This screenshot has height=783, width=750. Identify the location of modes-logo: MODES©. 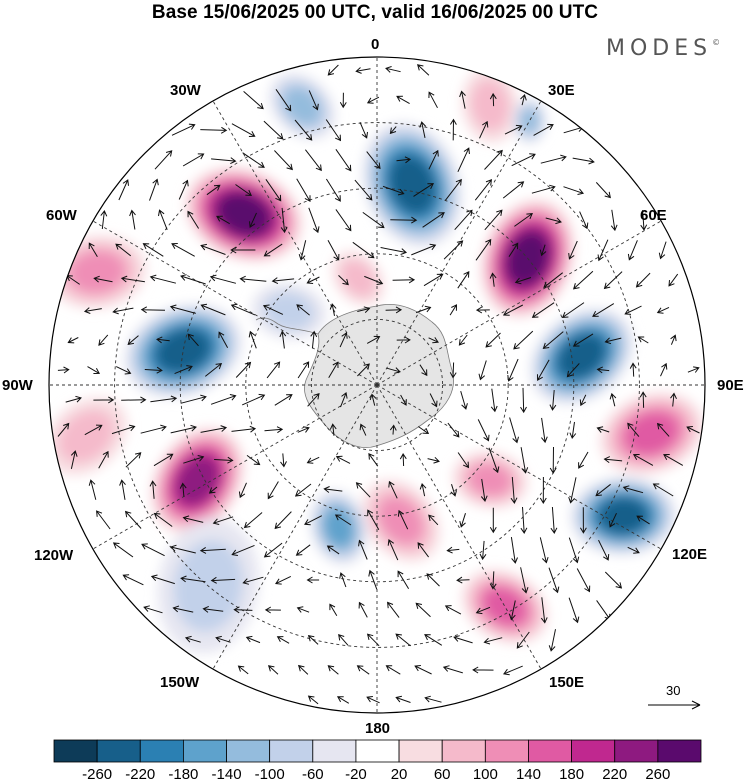
(663, 48).